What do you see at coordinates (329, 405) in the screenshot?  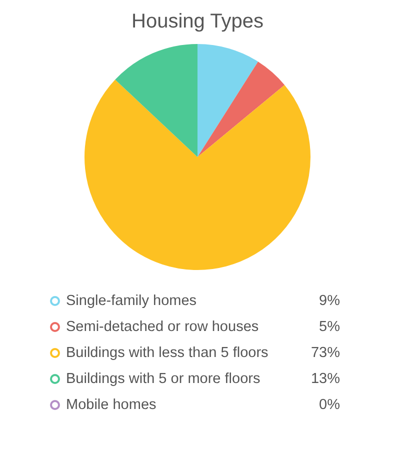 I see `text: 0%` at bounding box center [329, 405].